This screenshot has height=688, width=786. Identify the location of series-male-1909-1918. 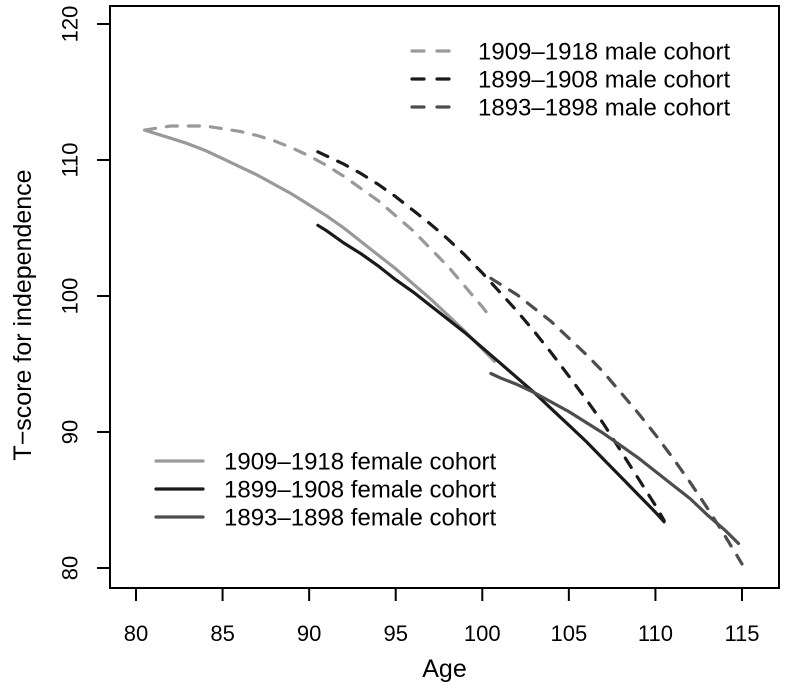
(318, 222).